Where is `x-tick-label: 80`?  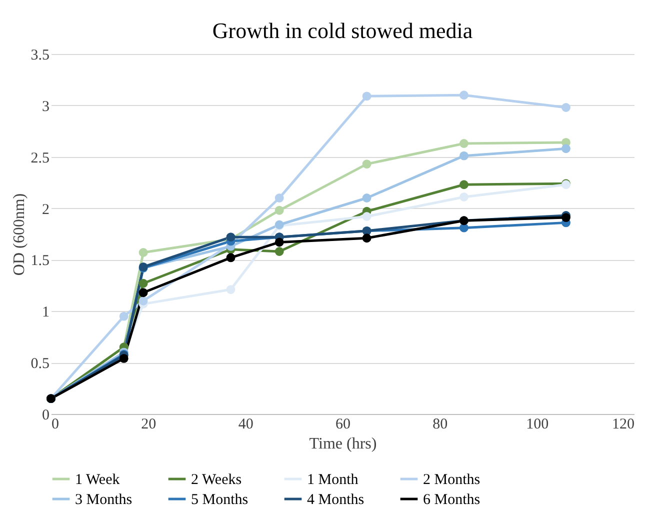 x-tick-label: 80 is located at coordinates (440, 424).